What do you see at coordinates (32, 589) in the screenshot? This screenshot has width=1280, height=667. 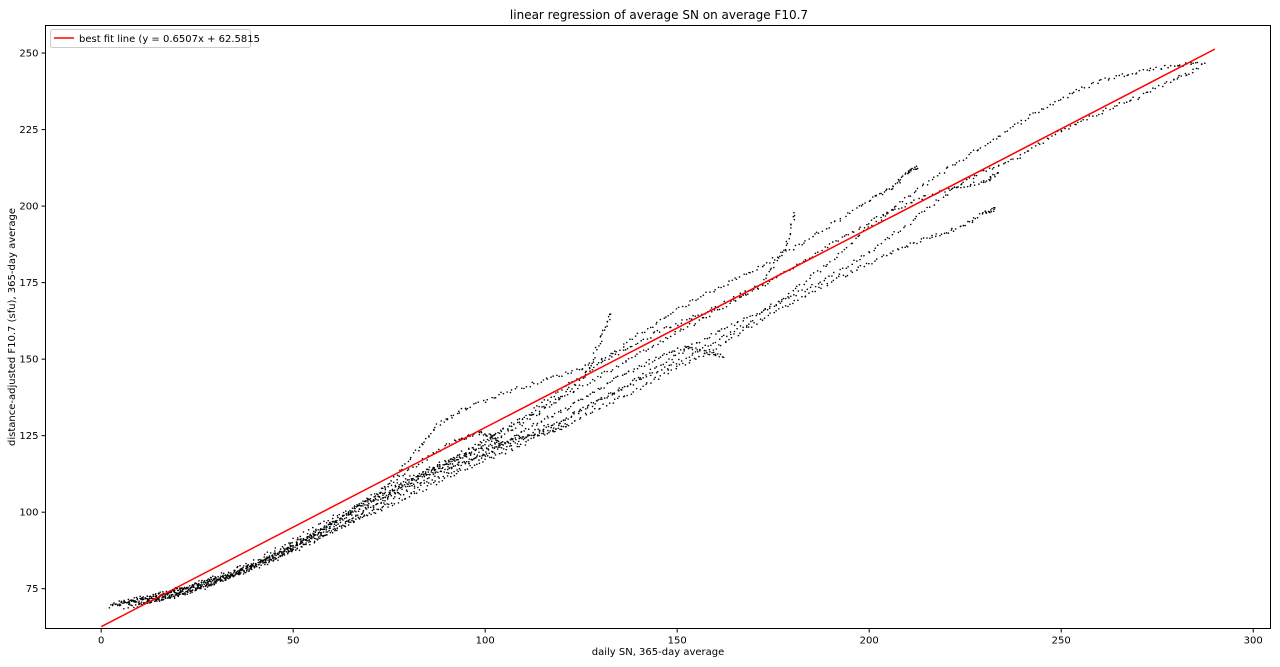 I see `y-tick-label: 75` at bounding box center [32, 589].